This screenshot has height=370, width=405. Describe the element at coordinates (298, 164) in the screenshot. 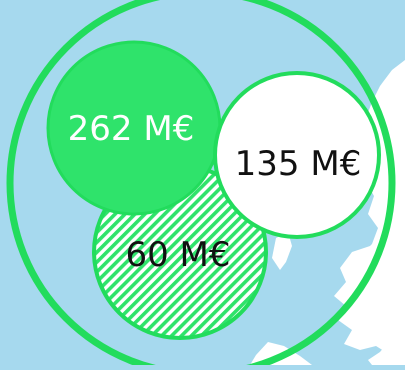

I see `bubble-135-label: 135 M€` at that location.